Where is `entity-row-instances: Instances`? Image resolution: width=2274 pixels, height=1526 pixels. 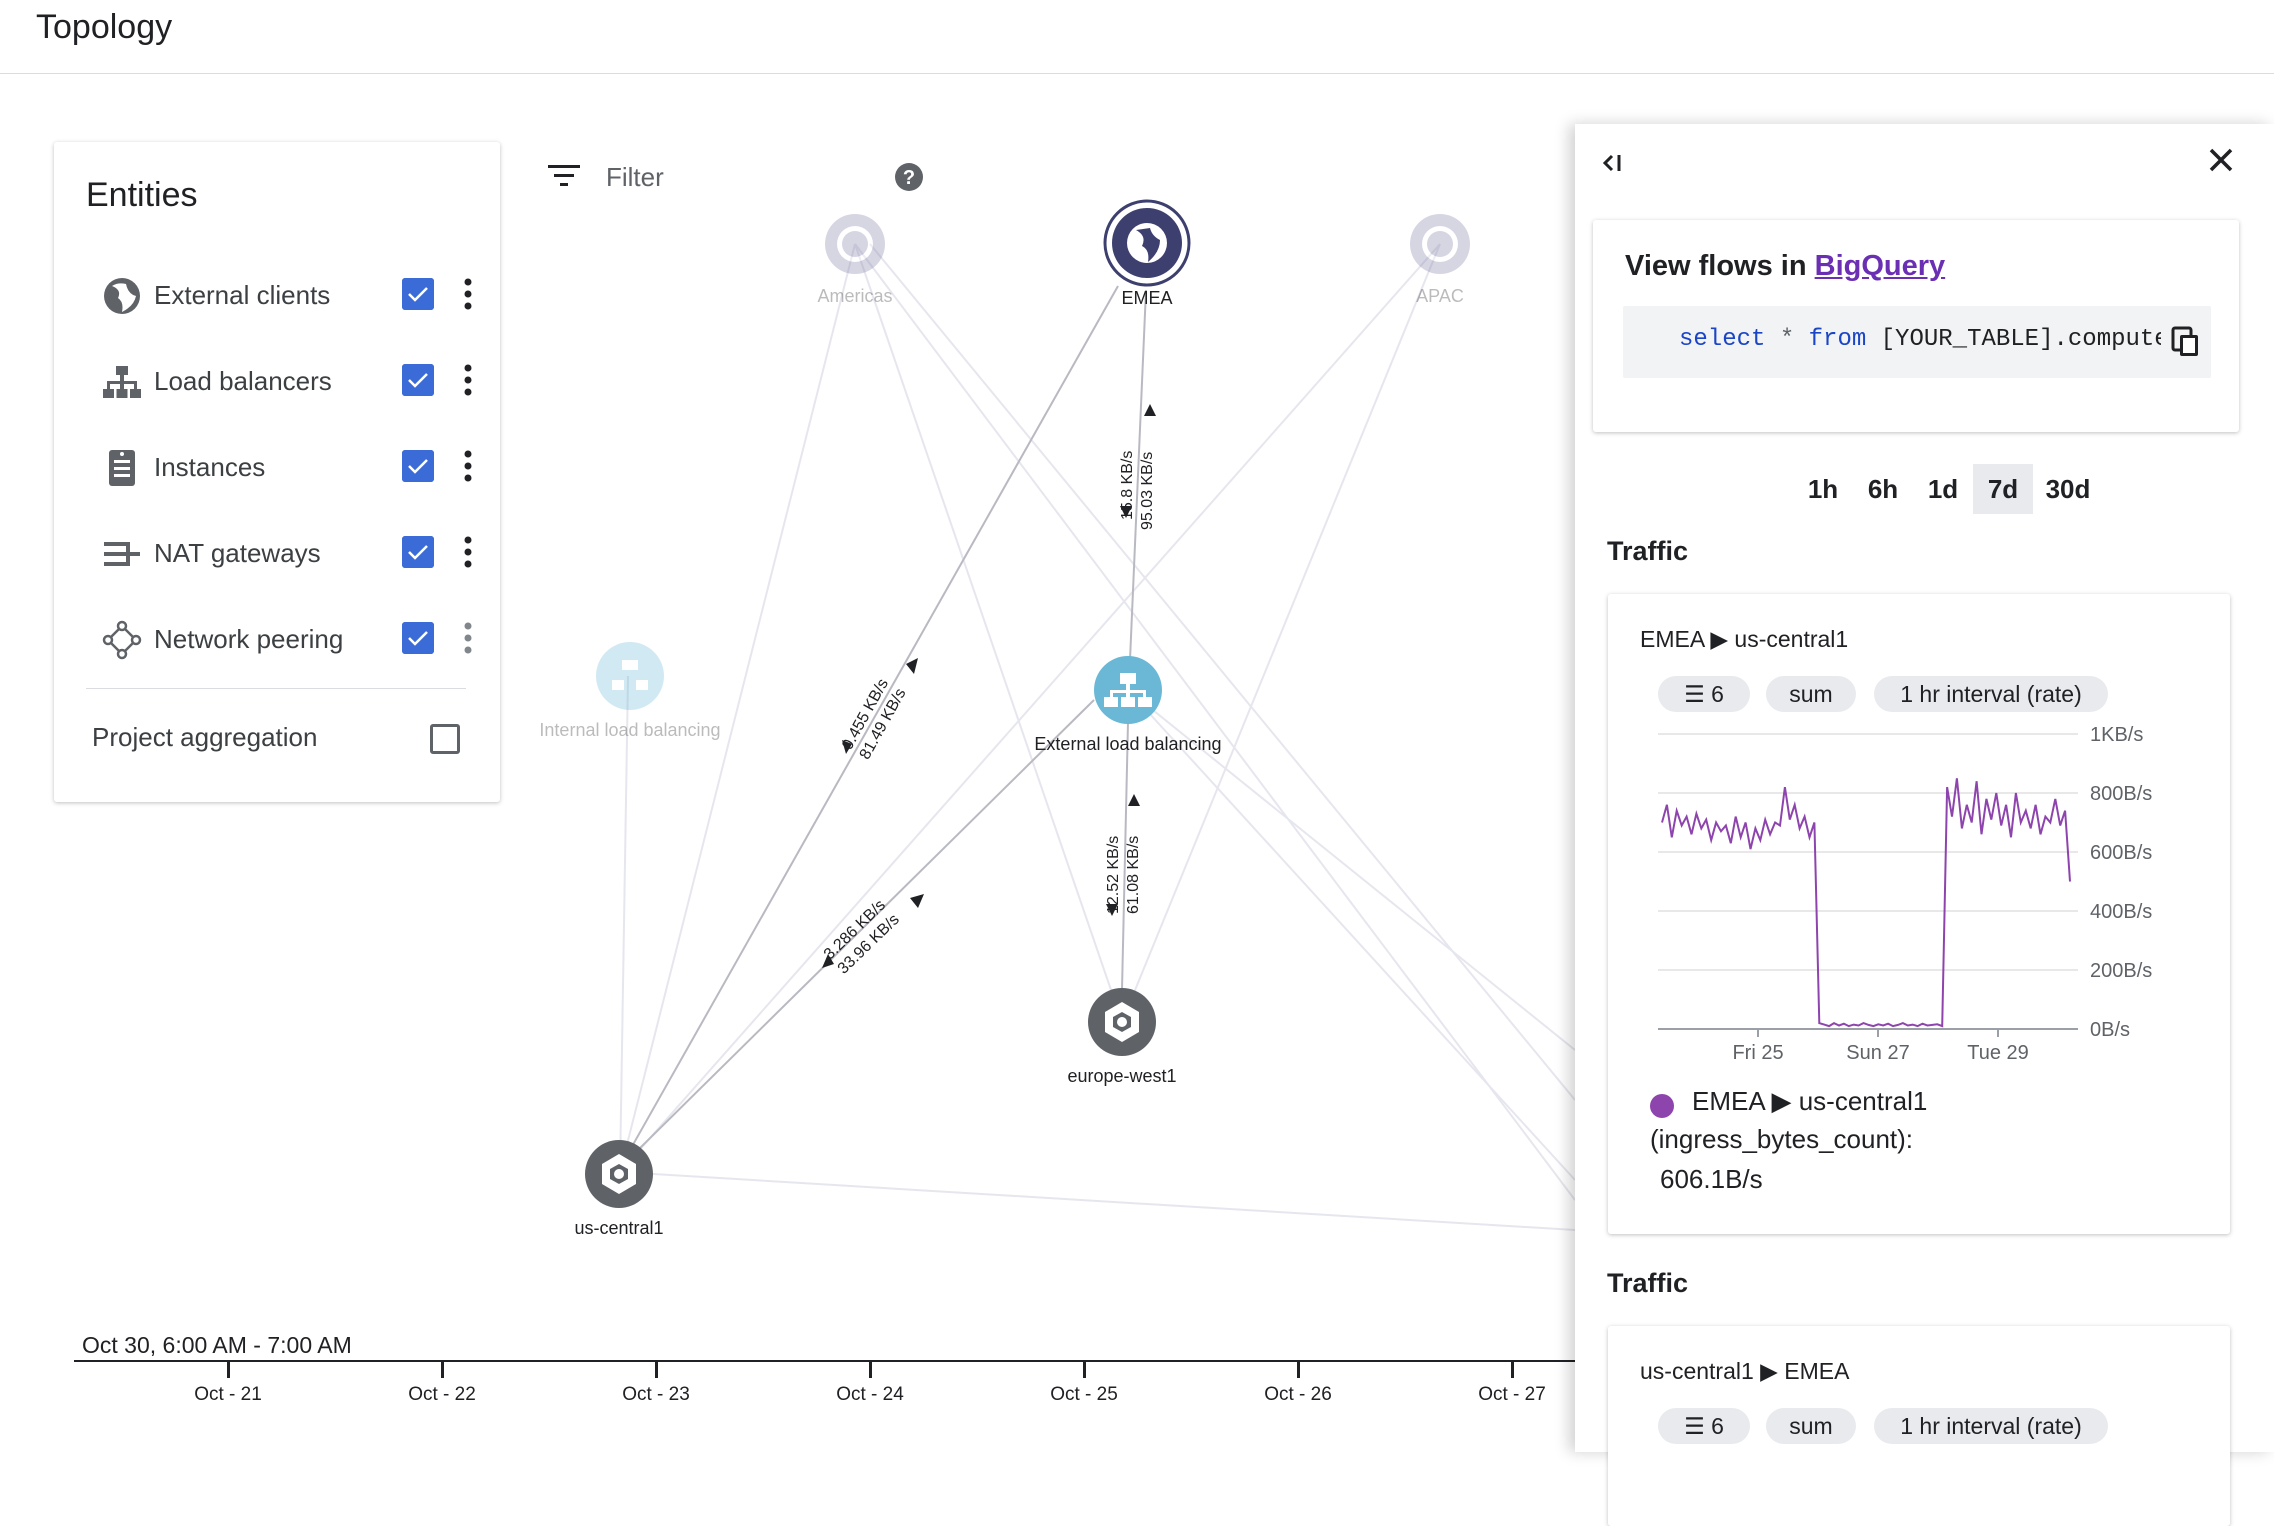 entity-row-instances: Instances is located at coordinates (287, 466).